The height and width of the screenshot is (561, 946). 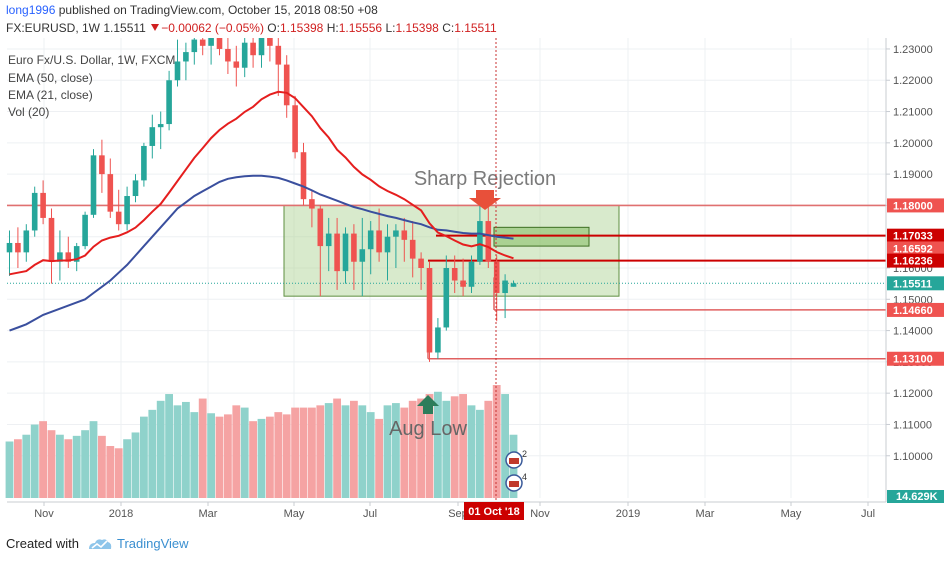 What do you see at coordinates (475, 28) in the screenshot?
I see `close-value: 1.15511` at bounding box center [475, 28].